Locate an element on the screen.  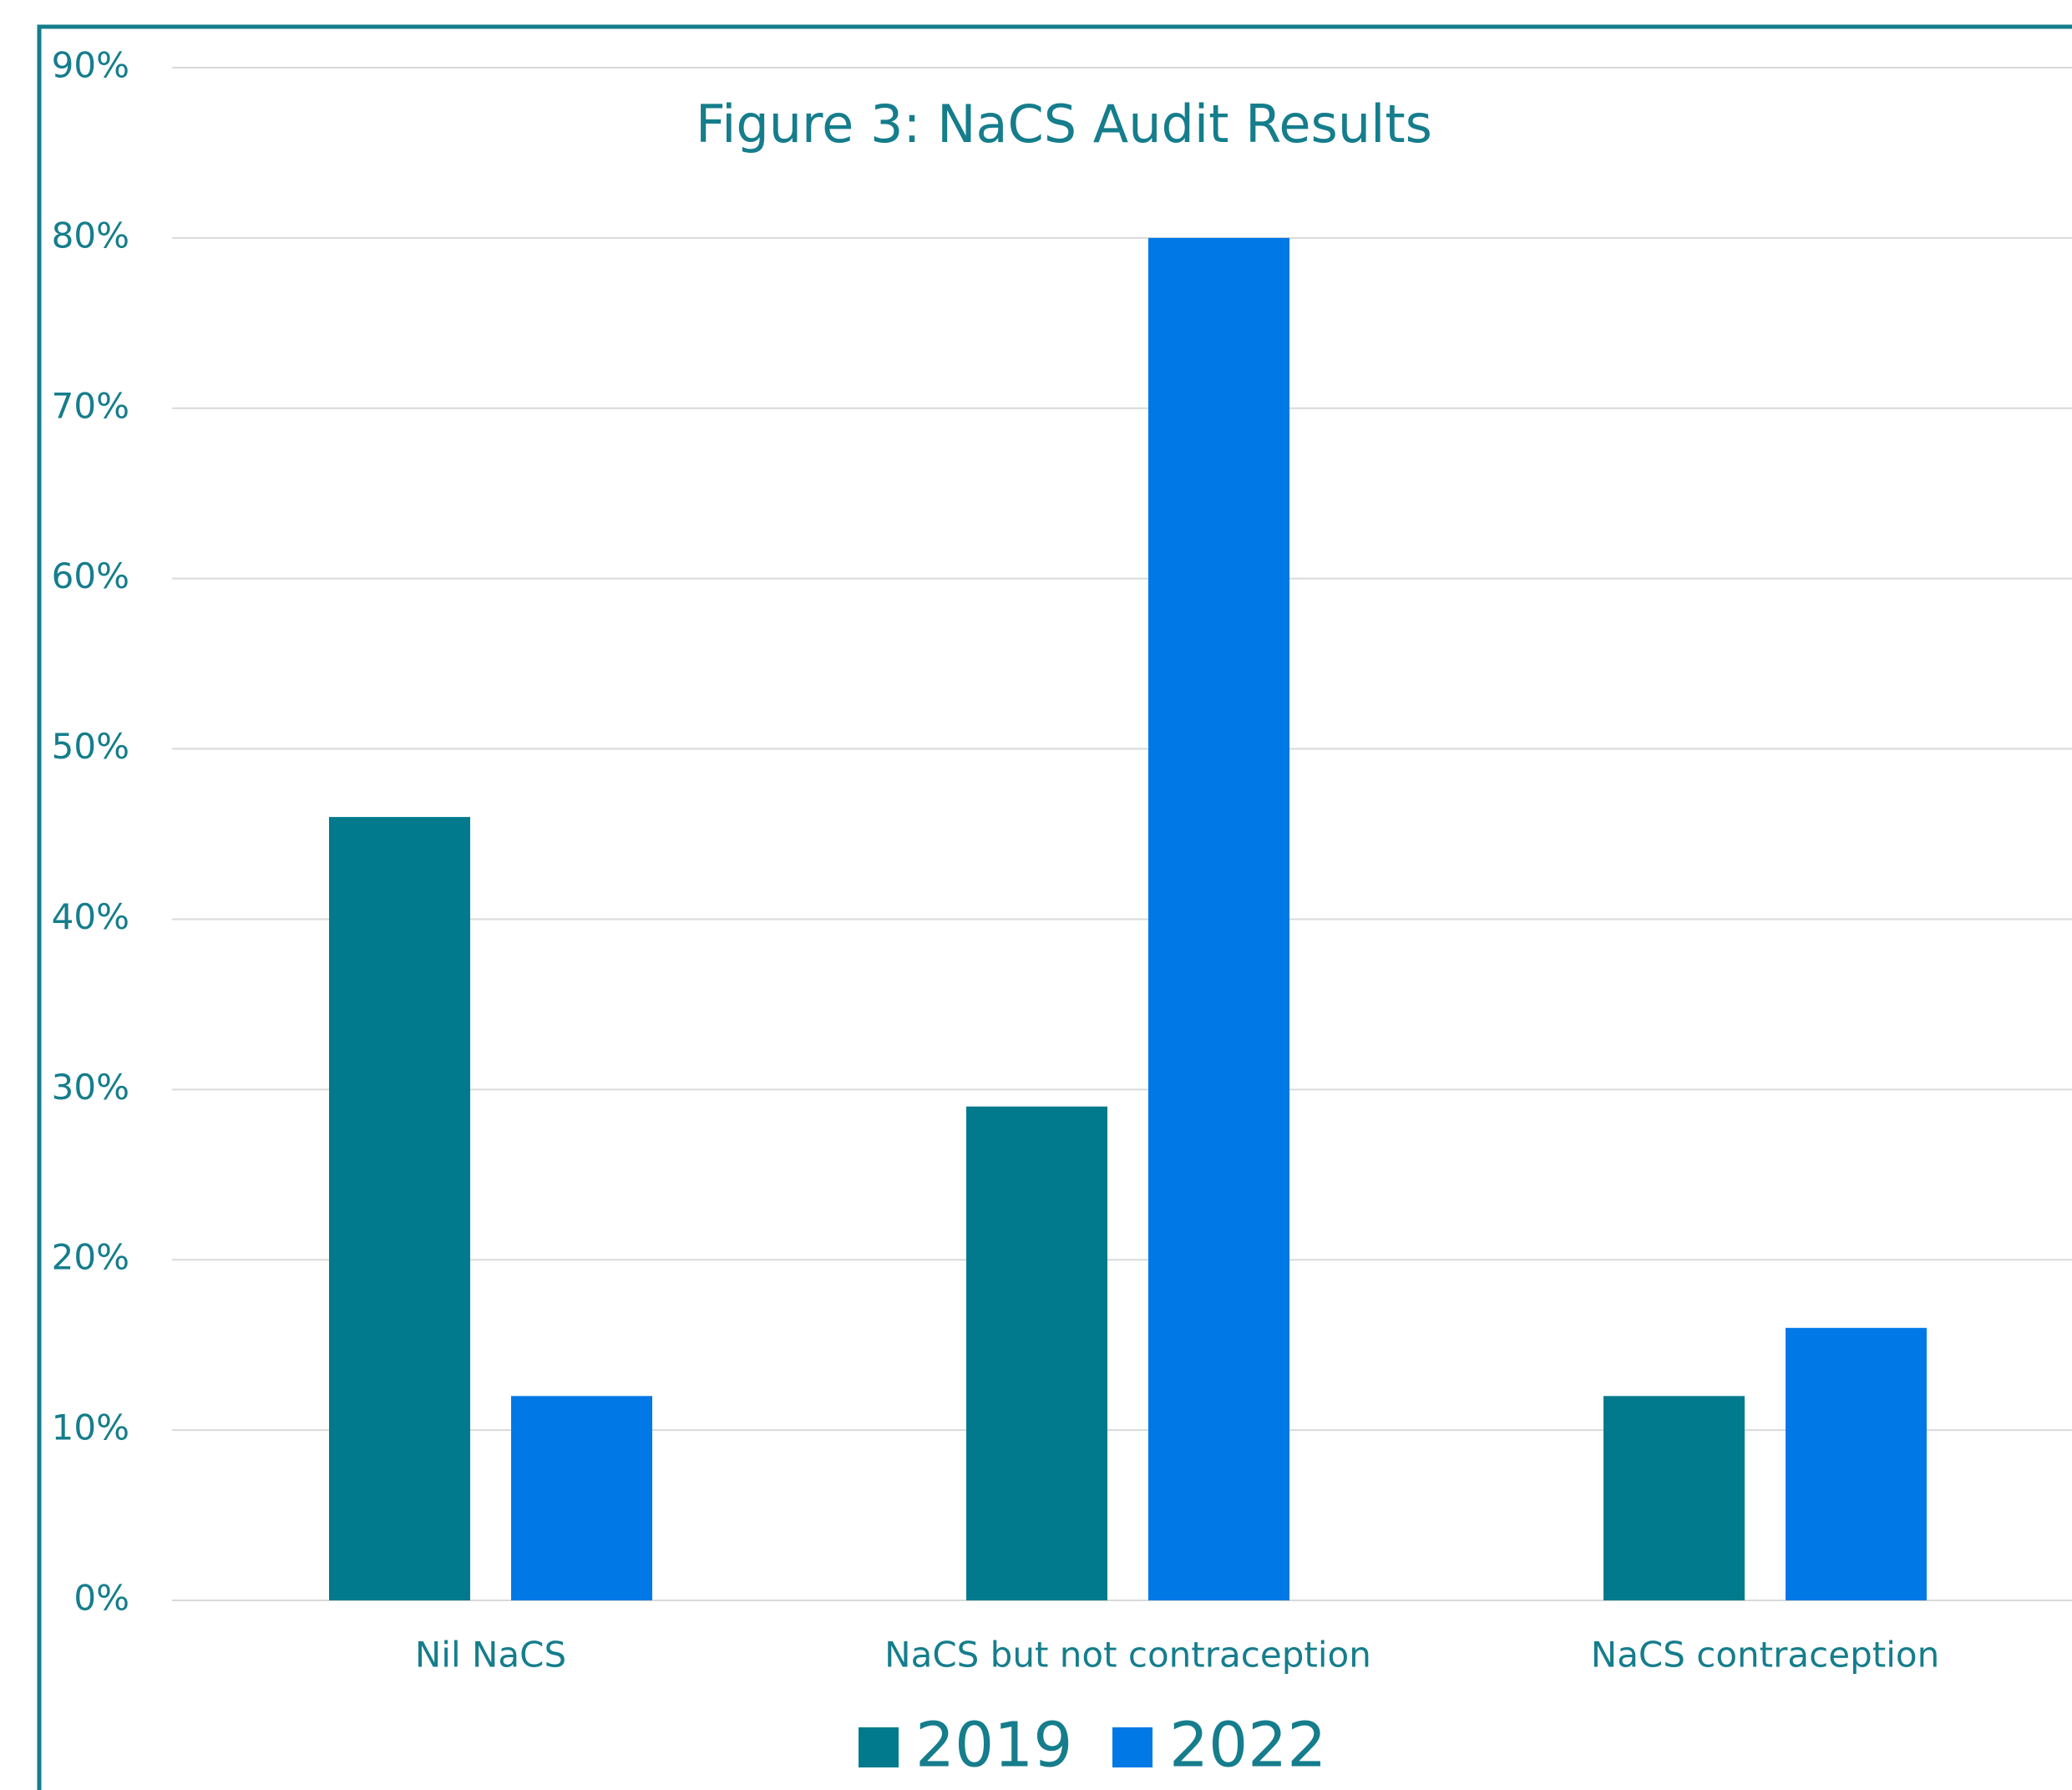
legend-label: 2019 is located at coordinates (993, 1746).